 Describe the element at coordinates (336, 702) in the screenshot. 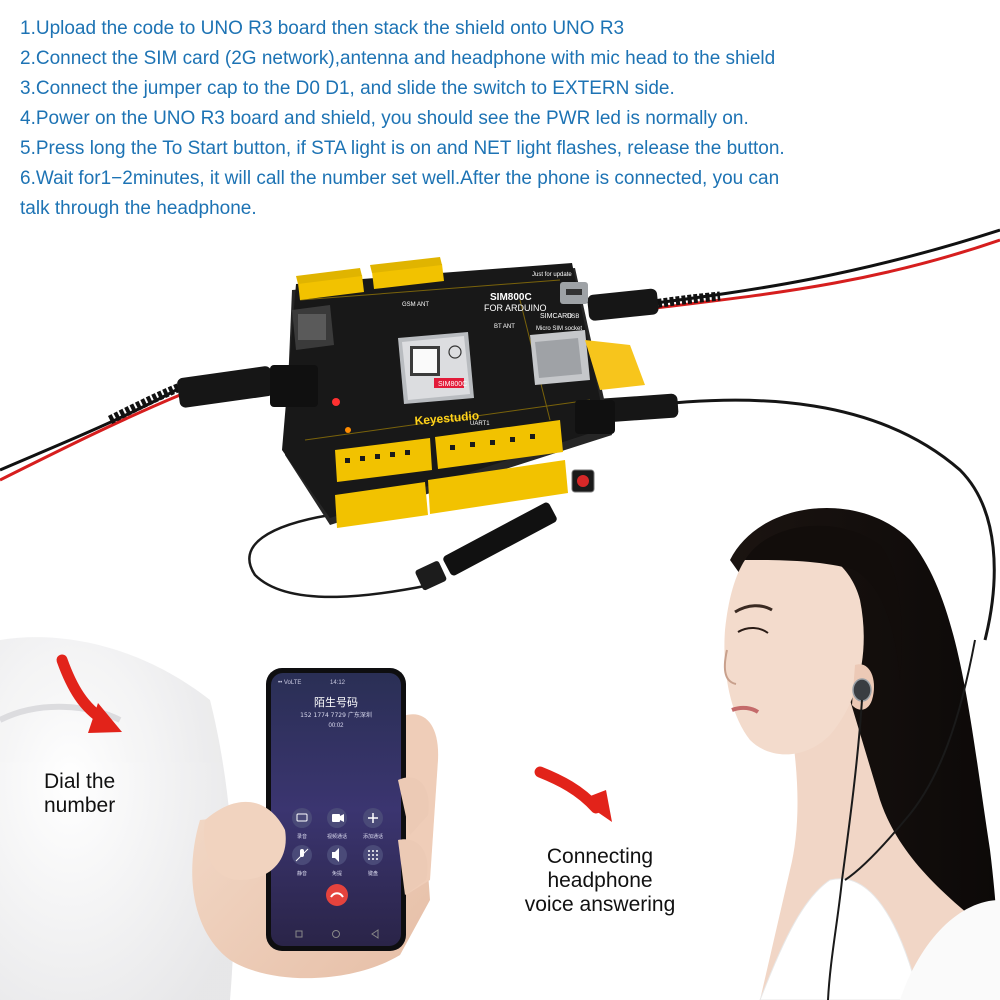

I see `caller-name: 陌生号码` at that location.